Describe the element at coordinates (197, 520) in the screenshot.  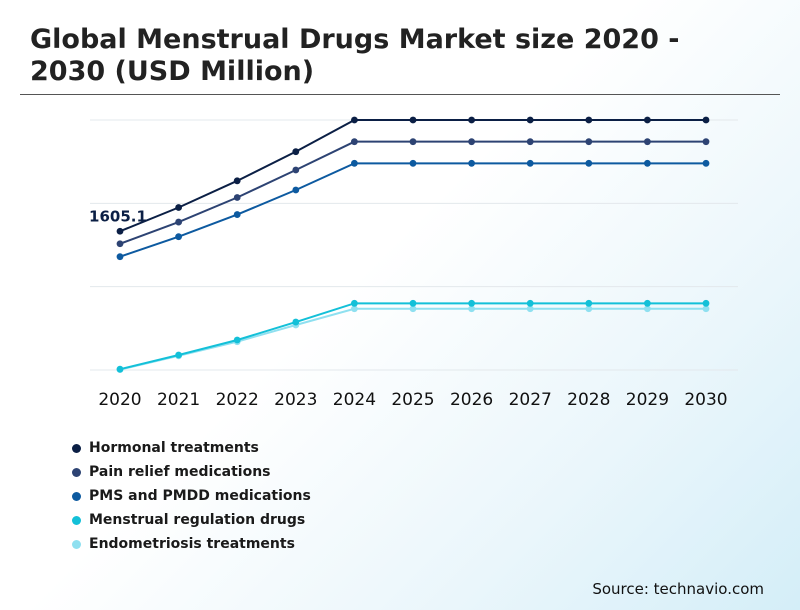
I see `legend-label: Menstrual regulation drugs` at that location.